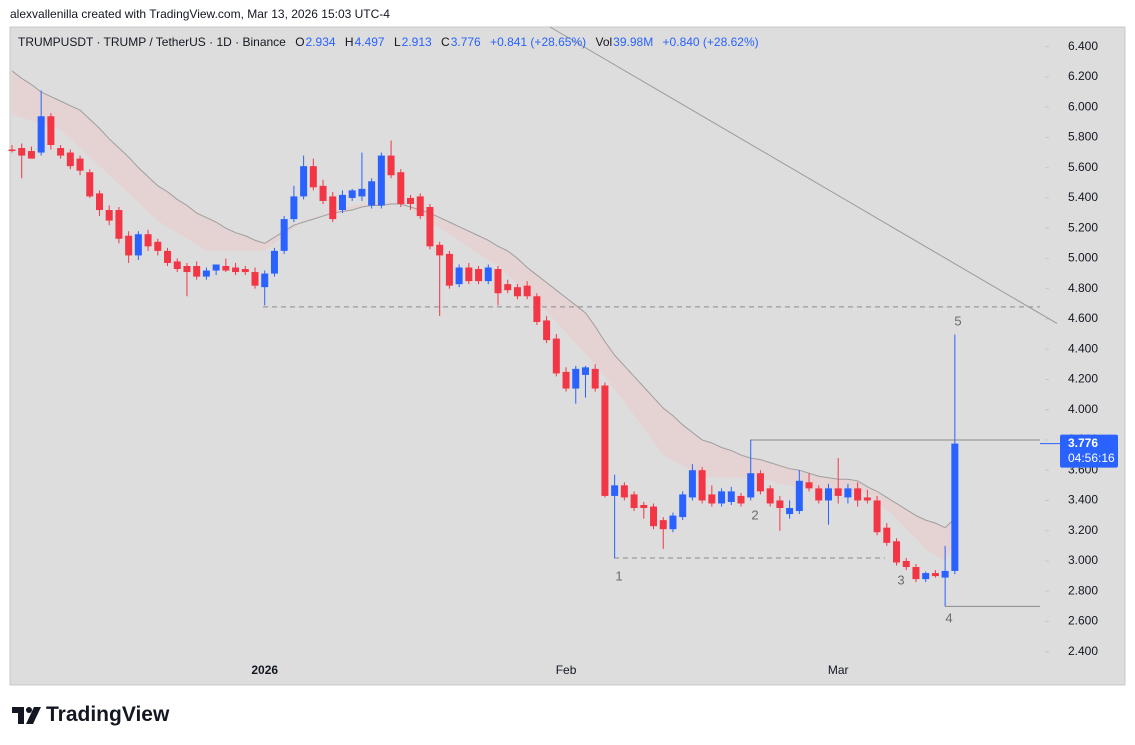  I want to click on y-tick-label: 4.200, so click(1083, 379).